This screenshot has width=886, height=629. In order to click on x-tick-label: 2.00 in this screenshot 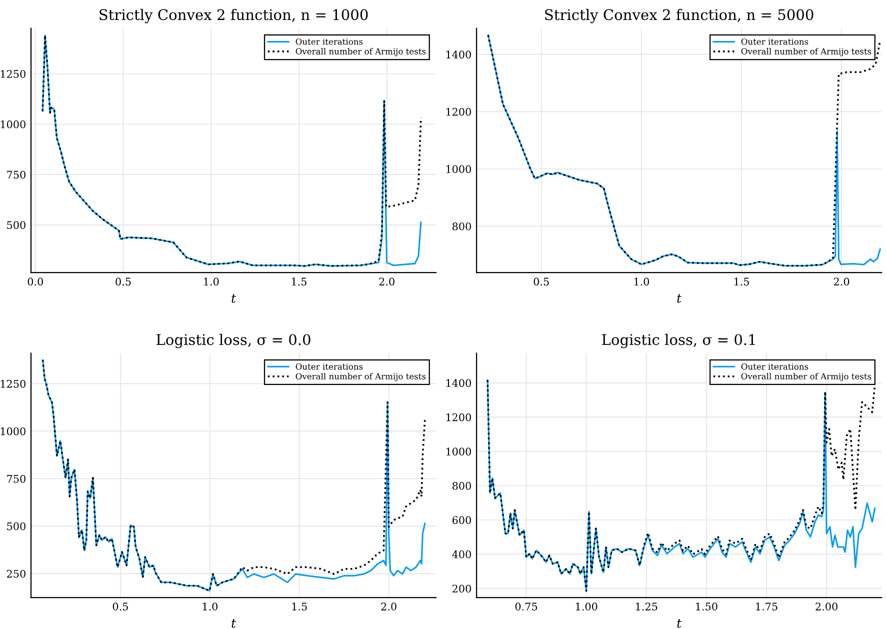, I will do `click(827, 606)`.